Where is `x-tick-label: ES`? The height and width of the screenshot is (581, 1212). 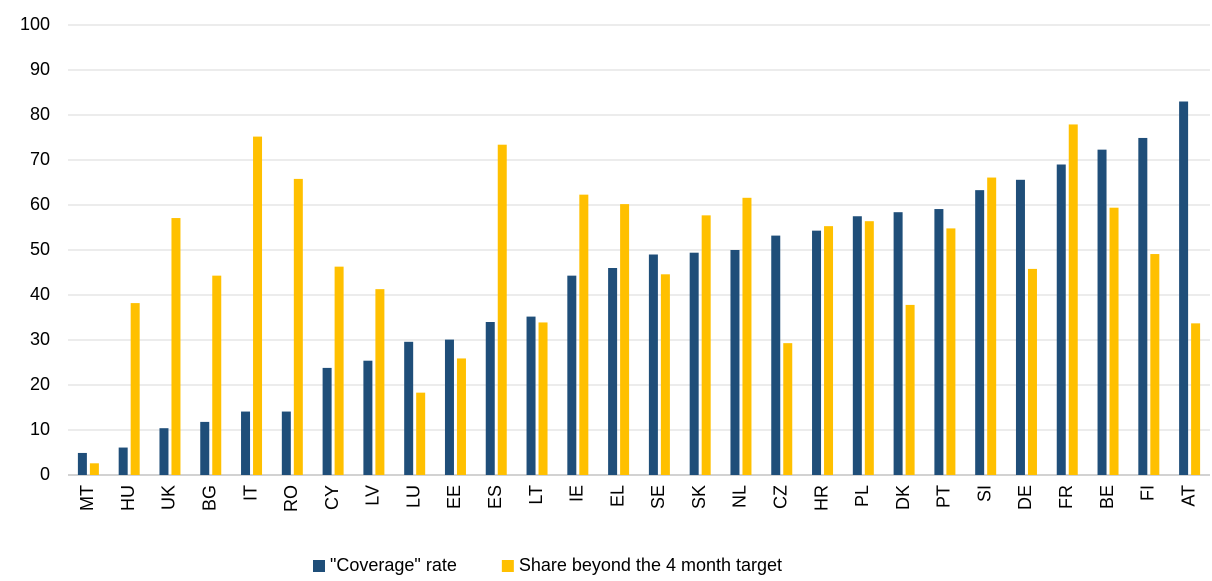
x-tick-label: ES is located at coordinates (495, 497).